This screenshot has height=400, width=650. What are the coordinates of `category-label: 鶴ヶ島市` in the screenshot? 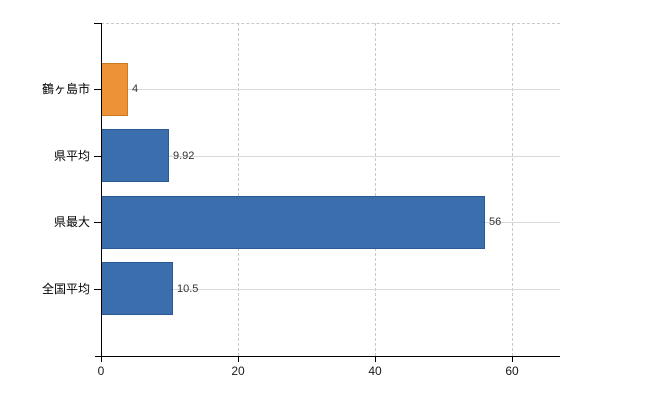 It's located at (65, 89).